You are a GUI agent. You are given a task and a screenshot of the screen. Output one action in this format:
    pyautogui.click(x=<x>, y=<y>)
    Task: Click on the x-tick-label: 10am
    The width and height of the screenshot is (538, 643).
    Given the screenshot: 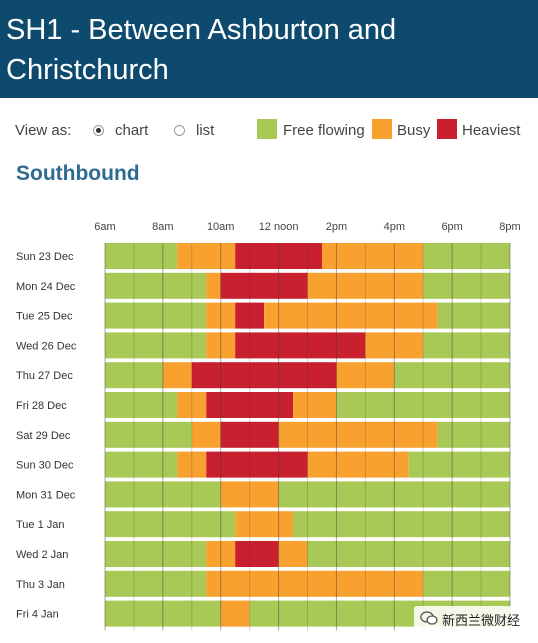 What is the action you would take?
    pyautogui.click(x=221, y=227)
    